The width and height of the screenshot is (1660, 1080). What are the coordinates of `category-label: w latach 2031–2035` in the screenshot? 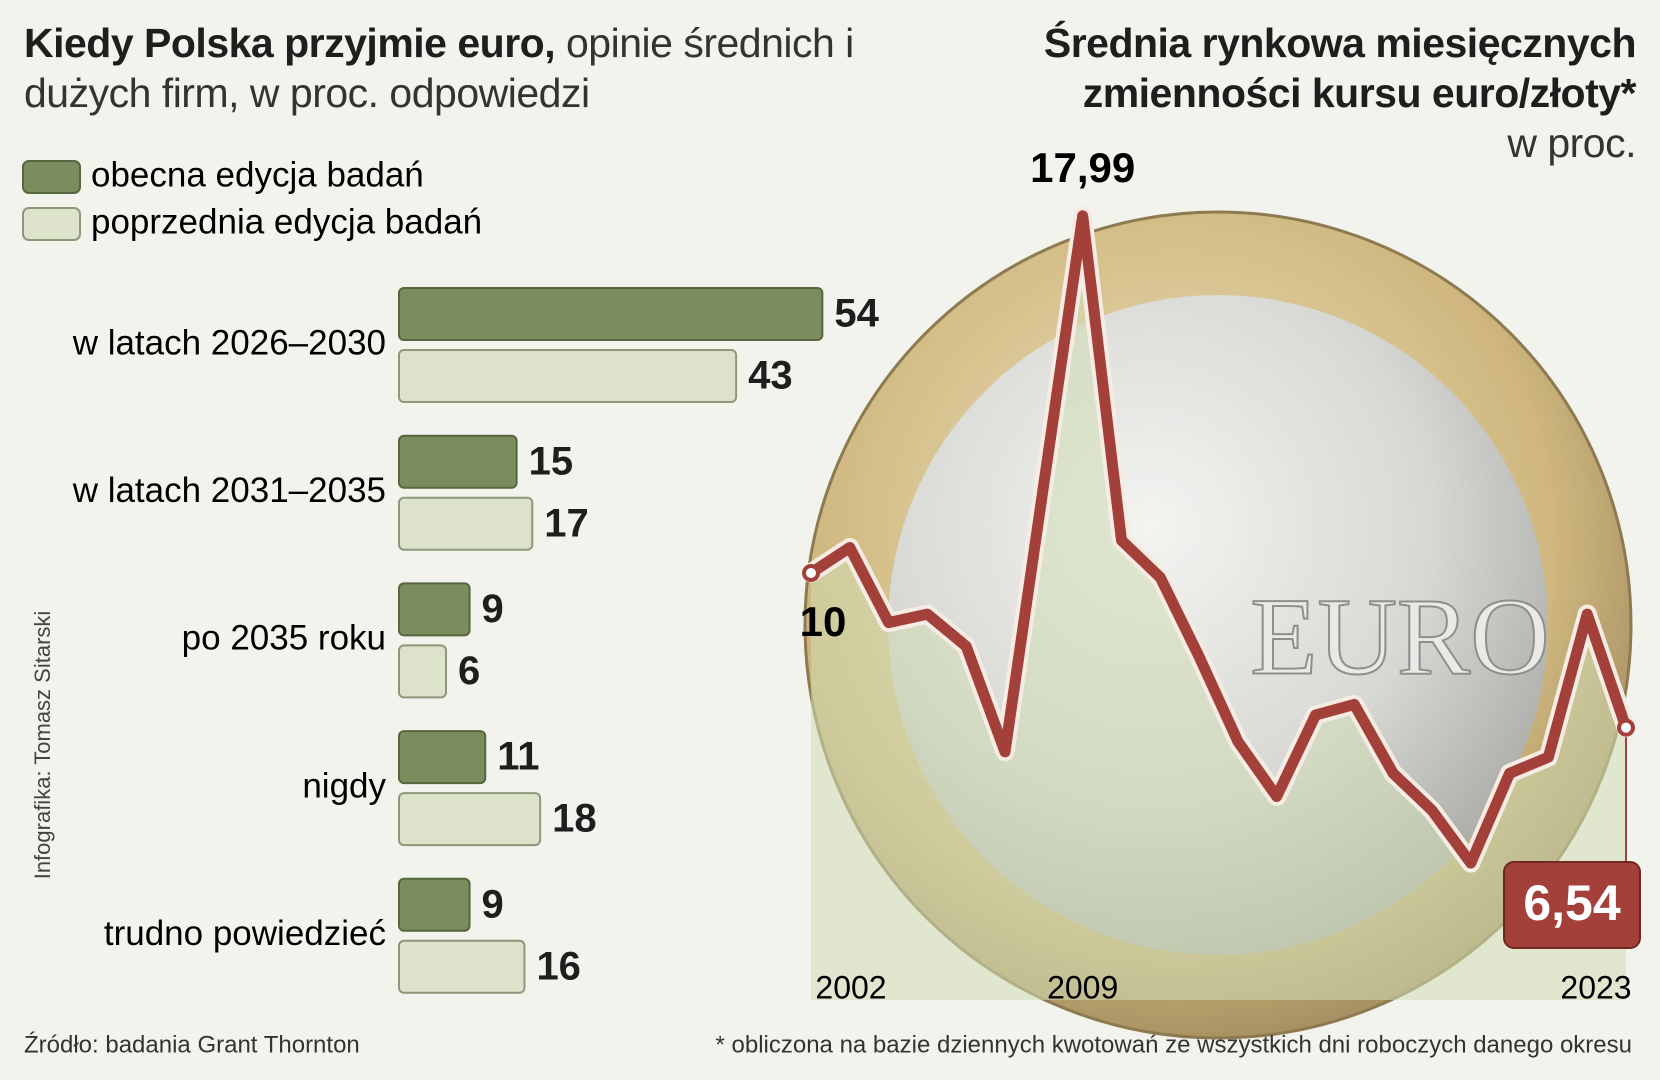 It's located at (229, 490).